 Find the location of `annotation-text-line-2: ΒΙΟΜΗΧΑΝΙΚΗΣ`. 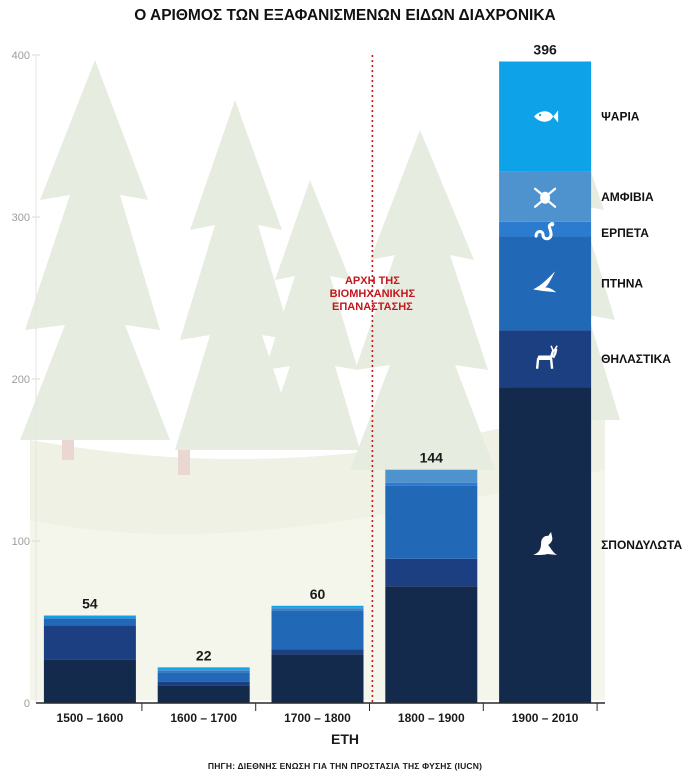

annotation-text-line-2: ΒΙΟΜΗΧΑΝΙΚΗΣ is located at coordinates (373, 294).